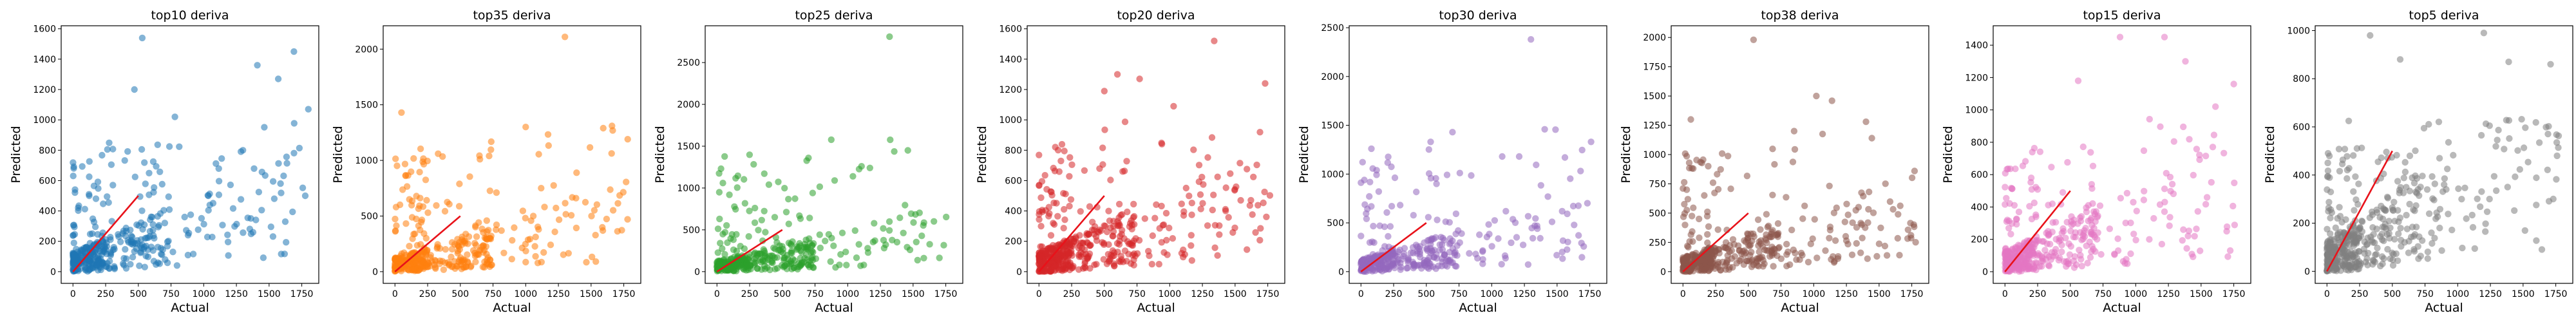  What do you see at coordinates (624, 294) in the screenshot?
I see `x-tick-label: 1750` at bounding box center [624, 294].